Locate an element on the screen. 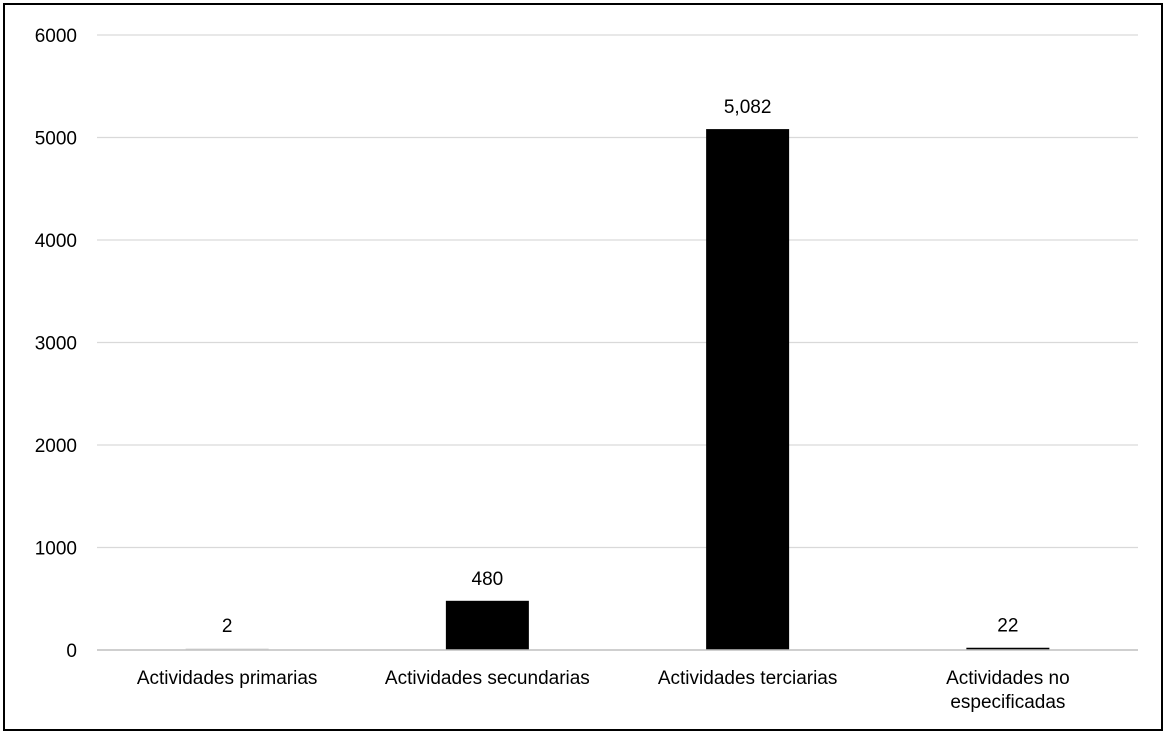 The width and height of the screenshot is (1166, 734). y-tick-label: 0 is located at coordinates (71, 651).